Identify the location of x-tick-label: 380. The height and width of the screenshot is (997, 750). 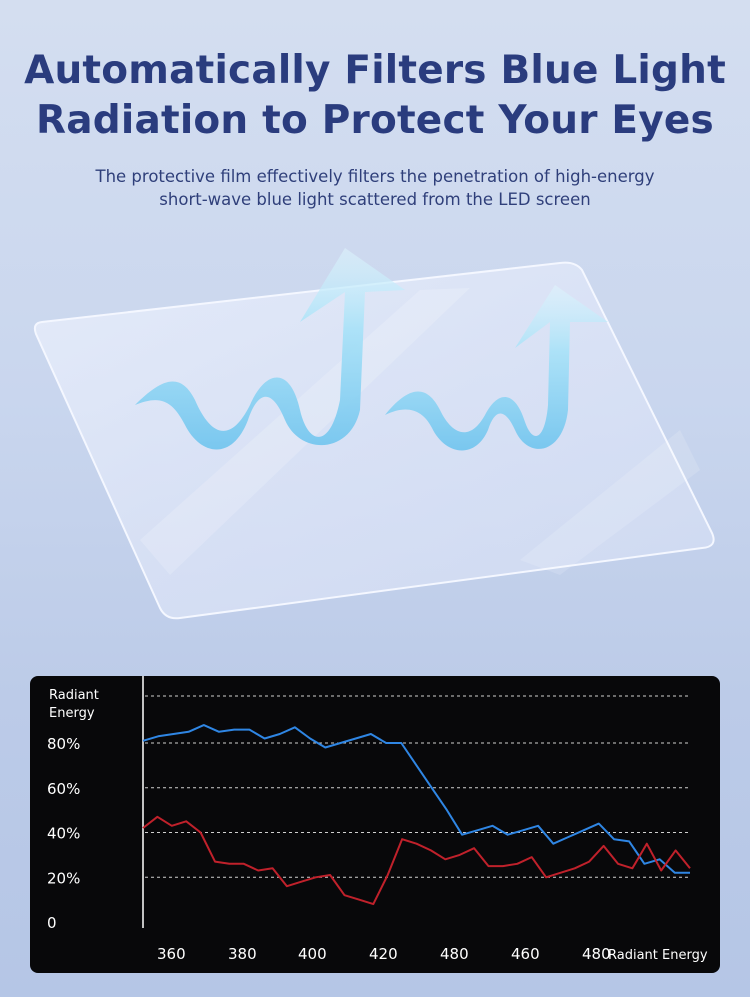
(242, 954).